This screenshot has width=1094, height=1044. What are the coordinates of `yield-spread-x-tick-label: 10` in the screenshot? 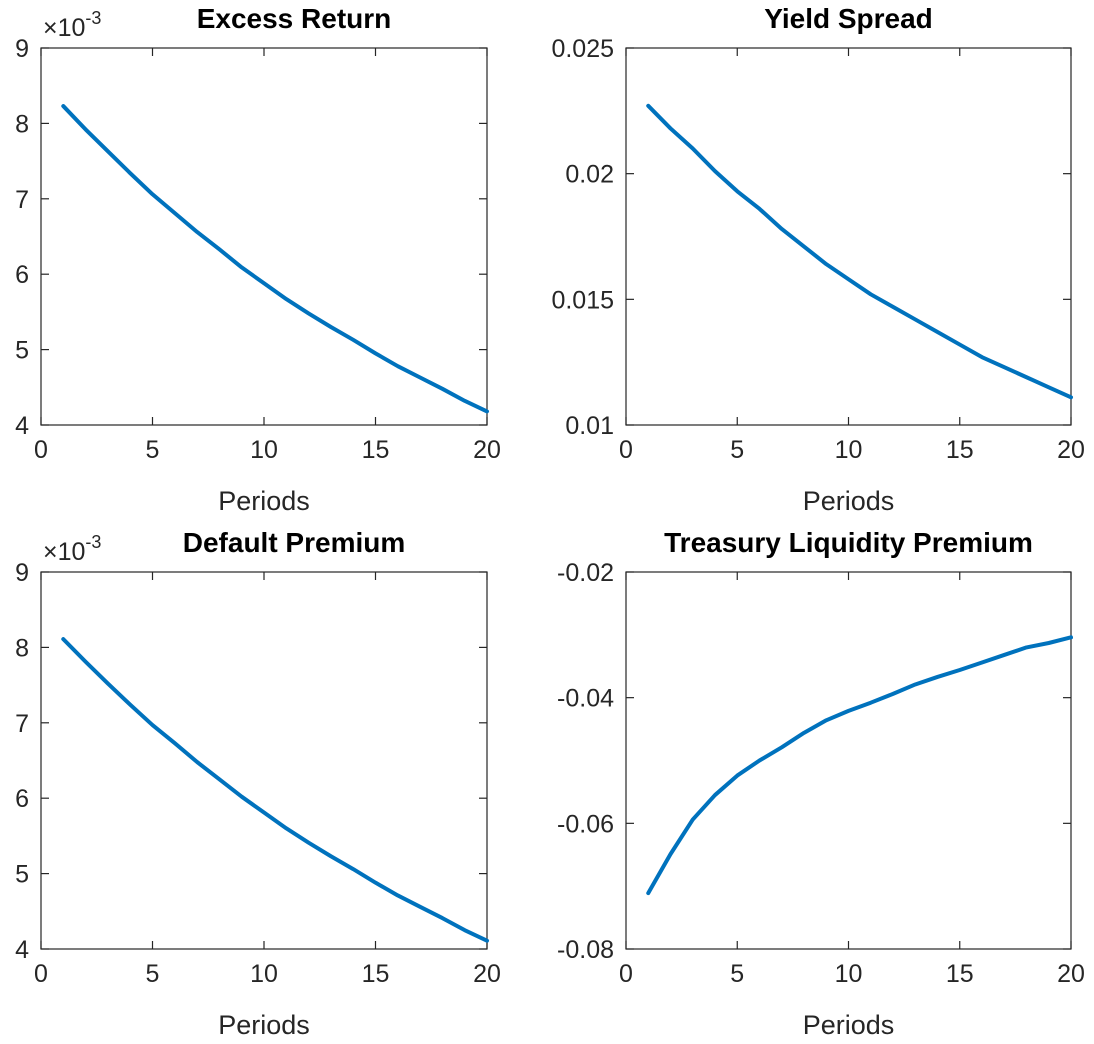 It's located at (849, 450).